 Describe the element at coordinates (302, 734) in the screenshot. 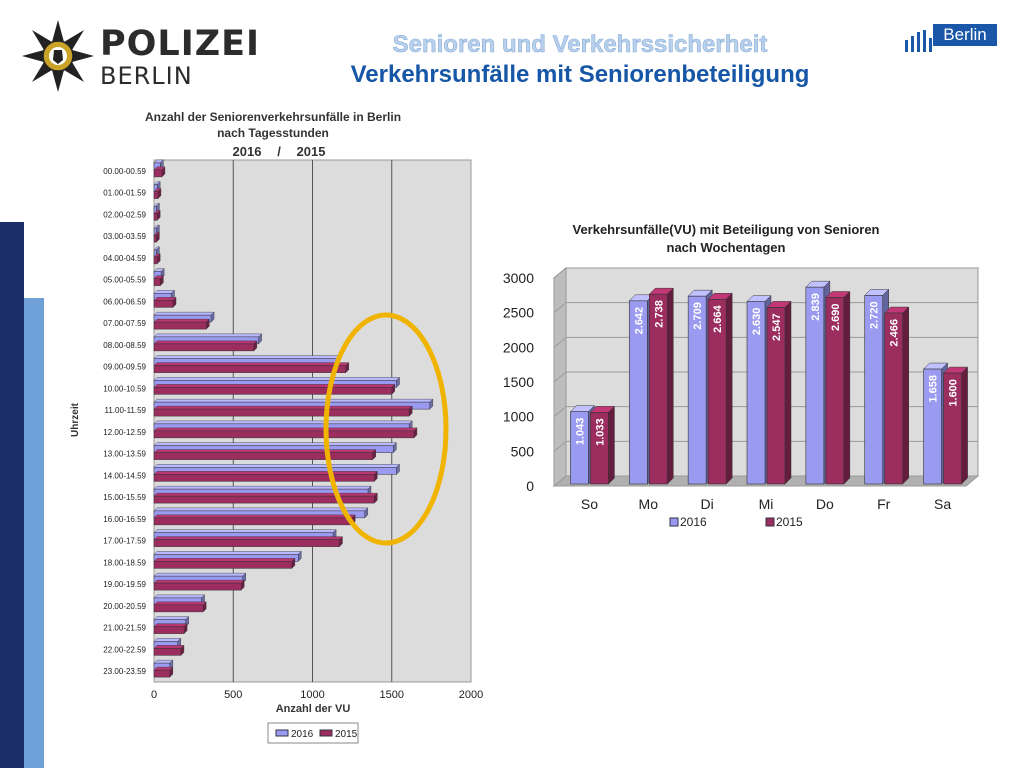

I see `legend-label-2016: 2016` at that location.